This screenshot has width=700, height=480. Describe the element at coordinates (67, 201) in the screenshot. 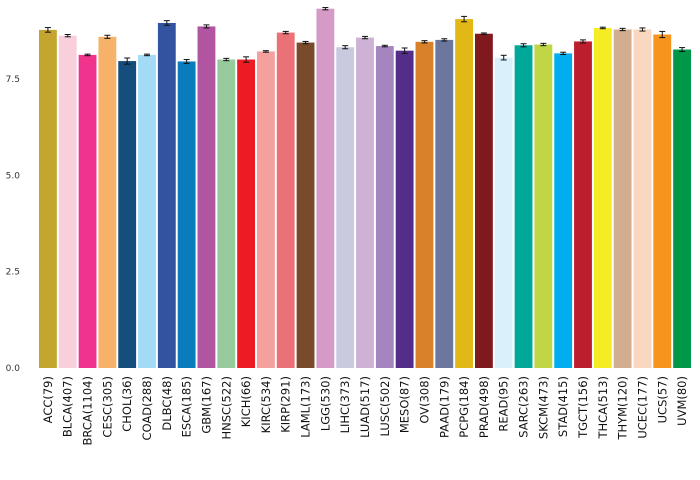

I see `bar-blca` at that location.